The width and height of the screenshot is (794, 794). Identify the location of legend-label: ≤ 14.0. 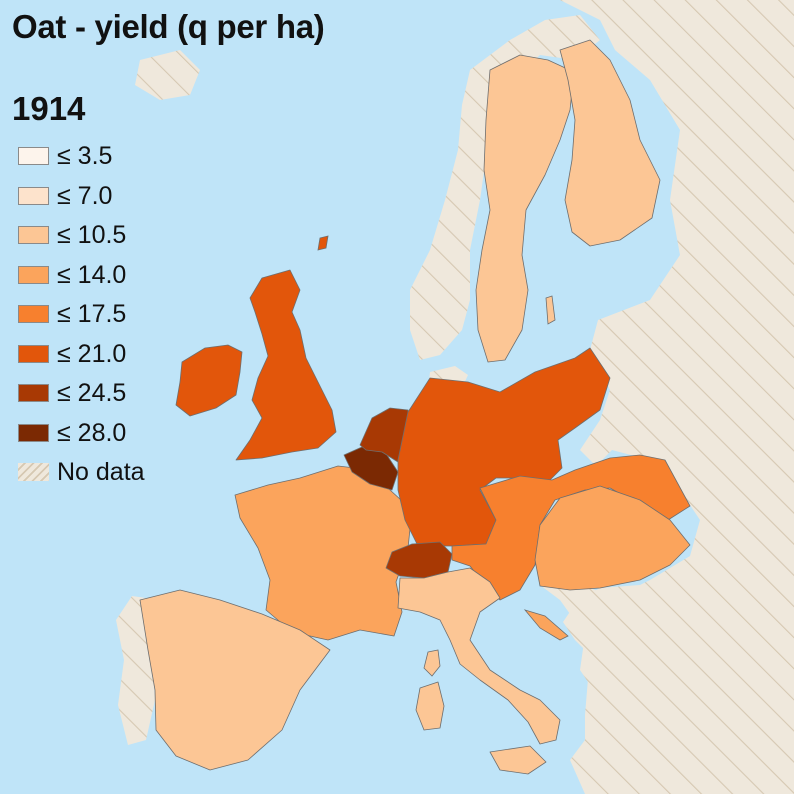
(92, 274).